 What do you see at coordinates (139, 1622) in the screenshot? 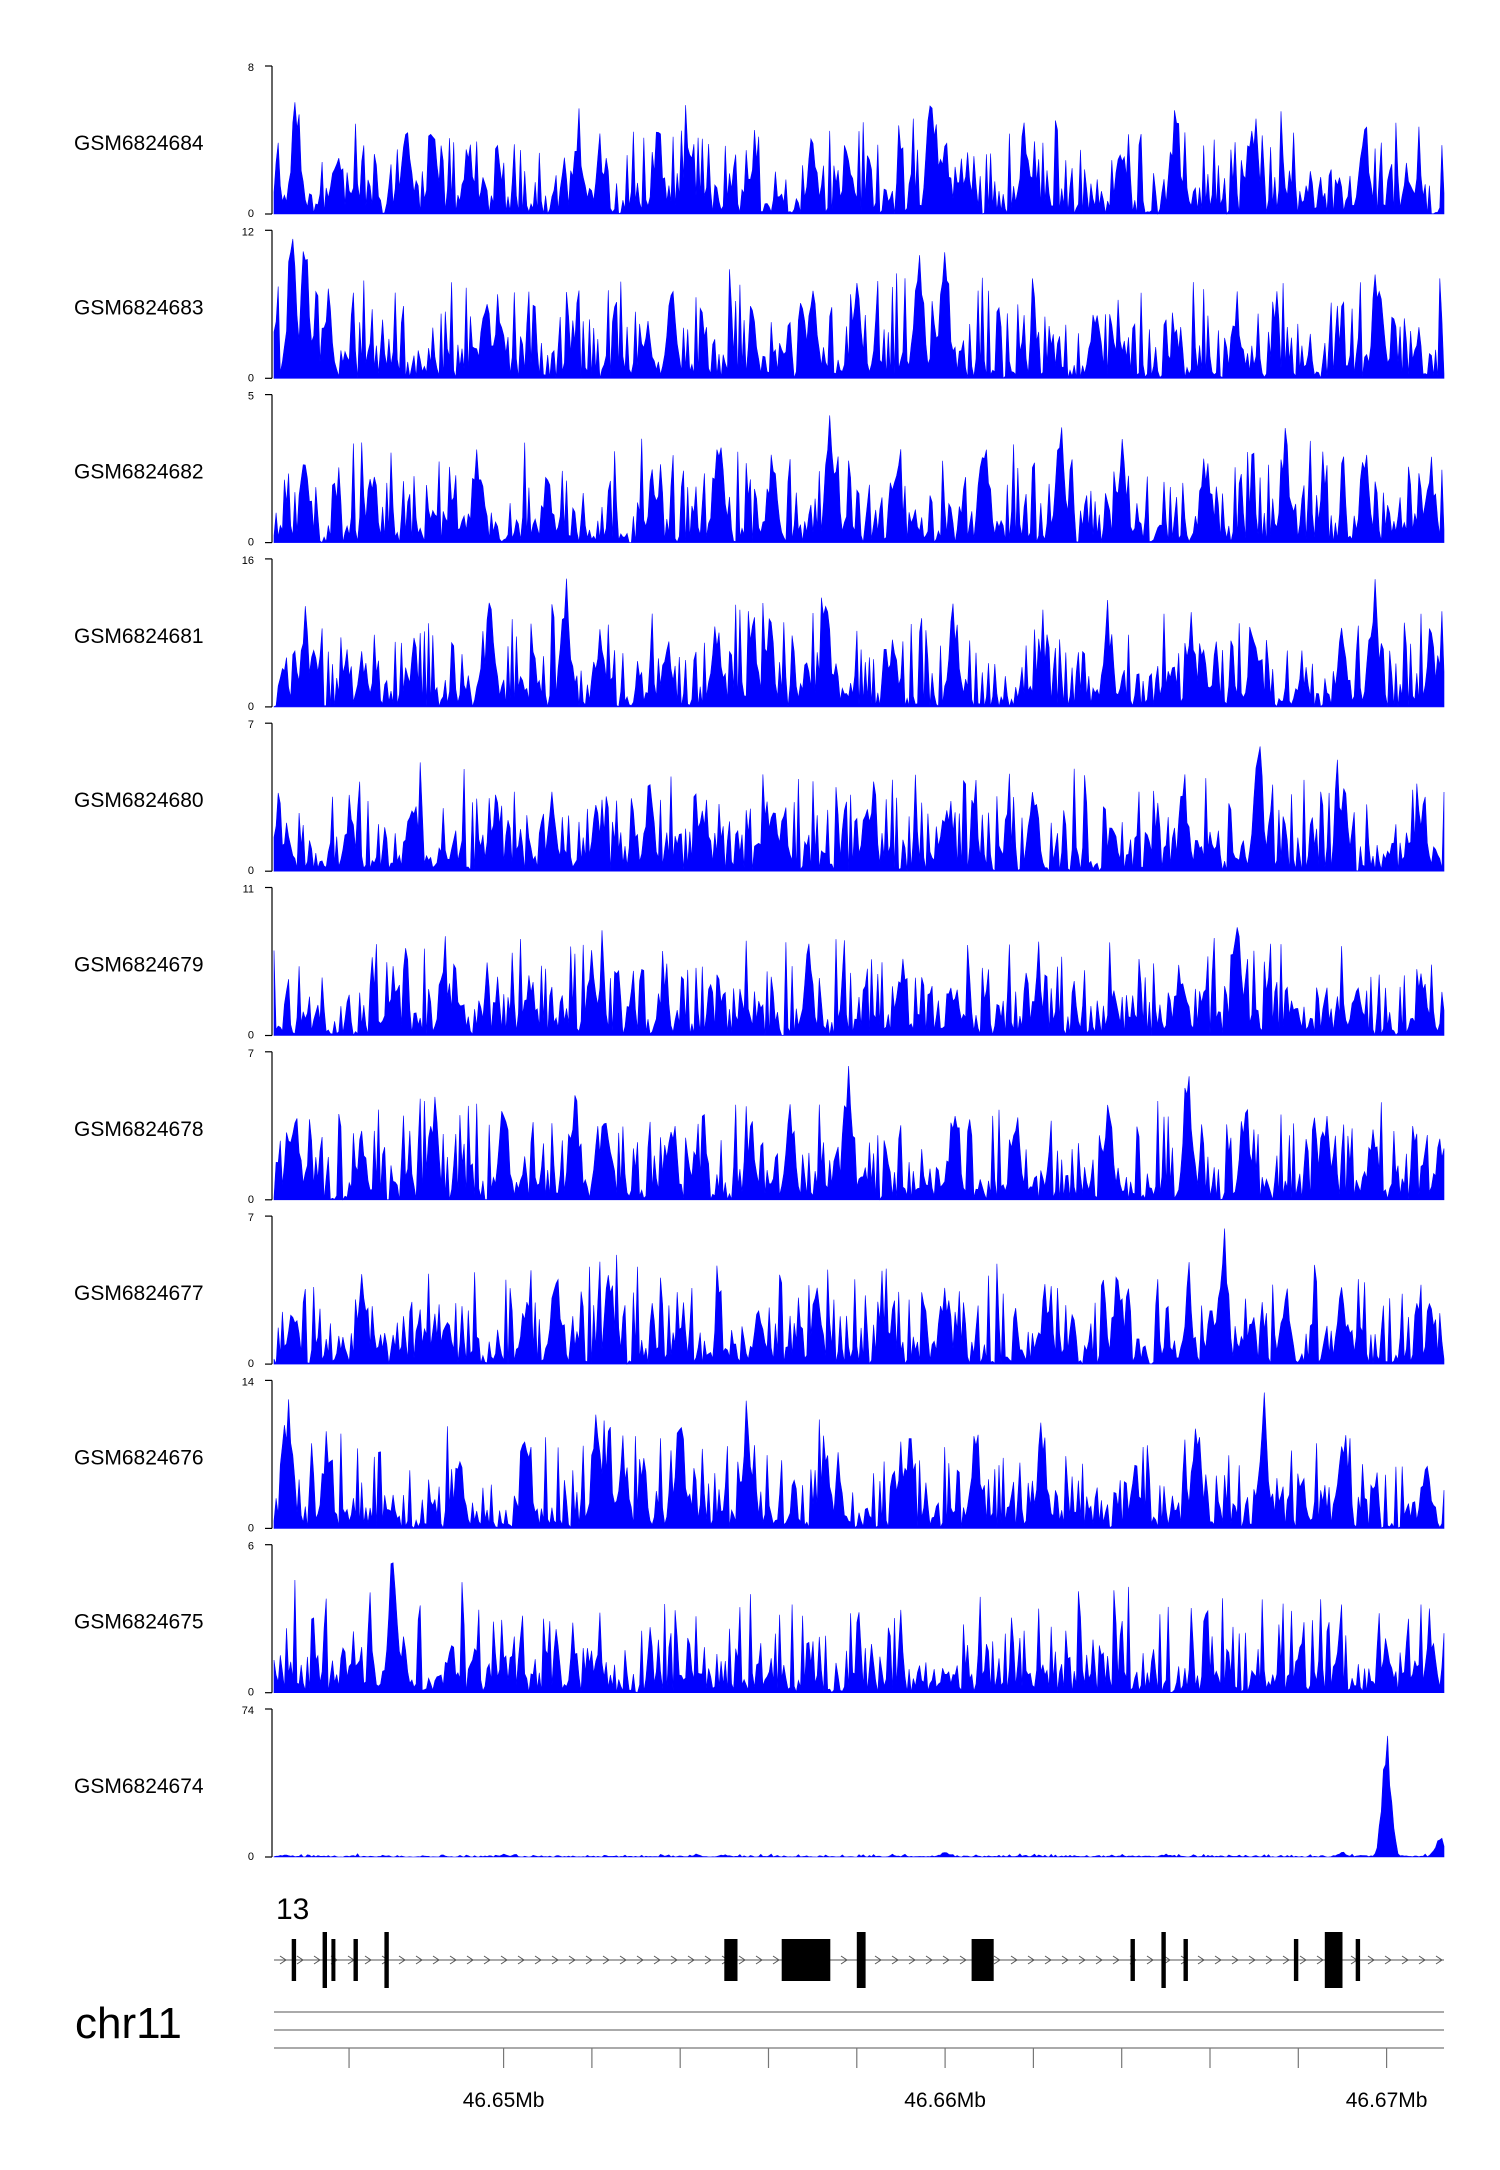
I see `track-label: GSM6824675` at bounding box center [139, 1622].